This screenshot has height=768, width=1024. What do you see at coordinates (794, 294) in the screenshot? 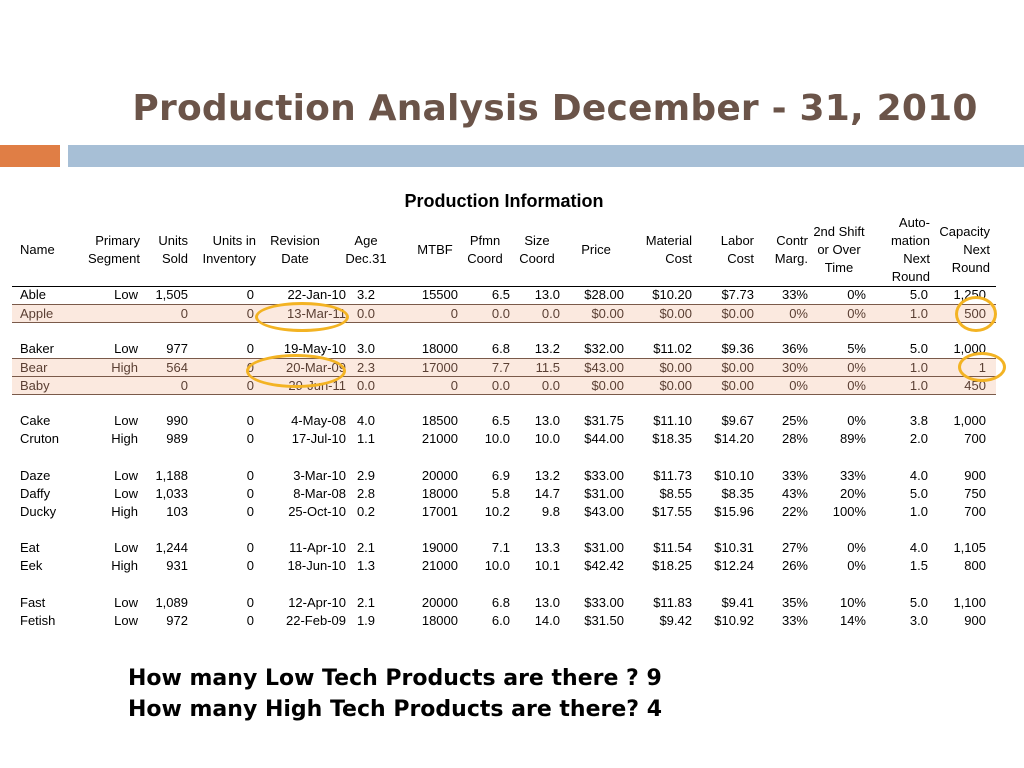
I see `cell-contr: 33%` at bounding box center [794, 294].